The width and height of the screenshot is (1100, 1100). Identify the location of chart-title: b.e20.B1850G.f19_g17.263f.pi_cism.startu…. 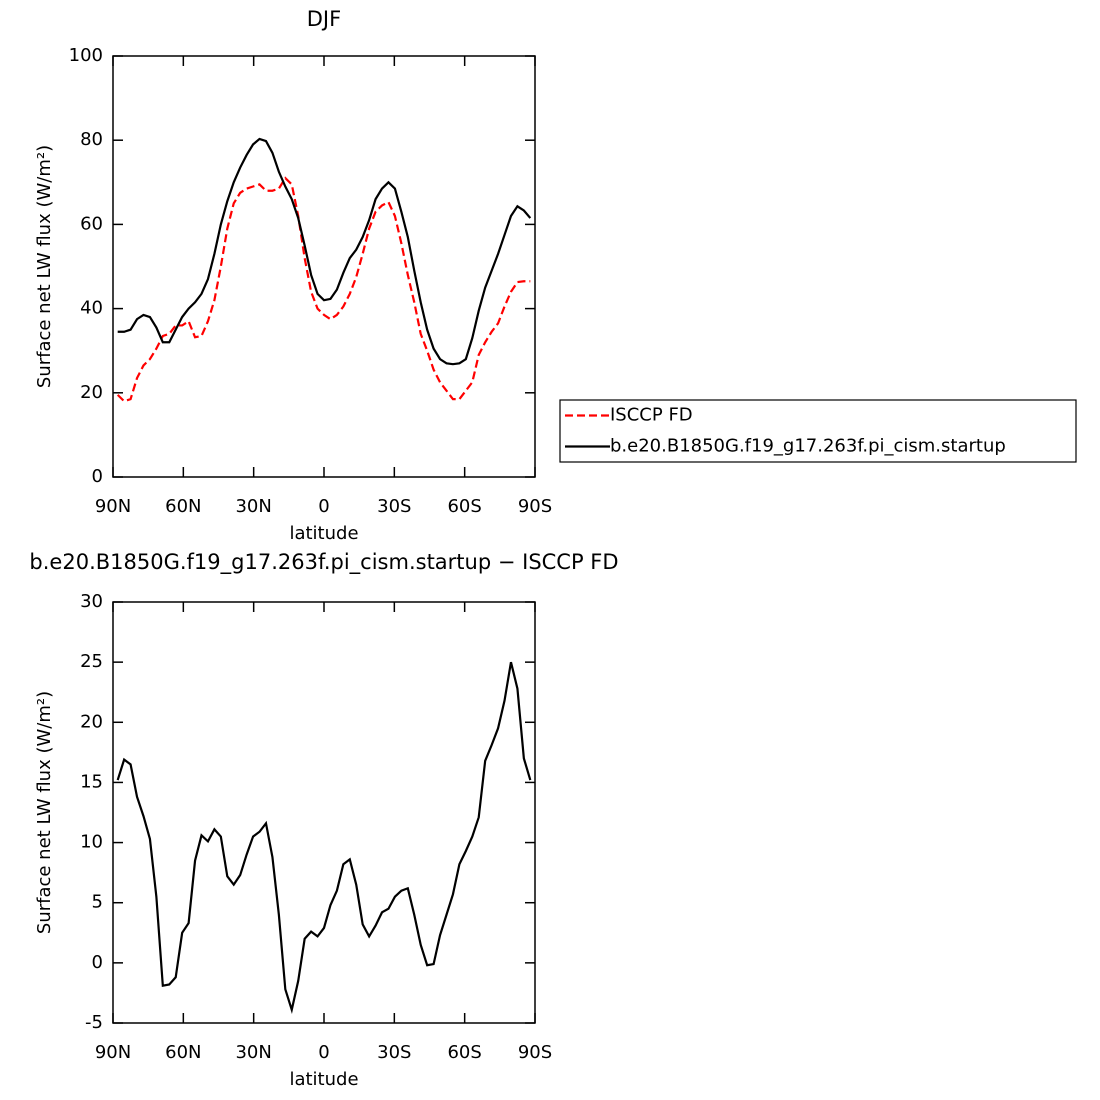
(323, 562).